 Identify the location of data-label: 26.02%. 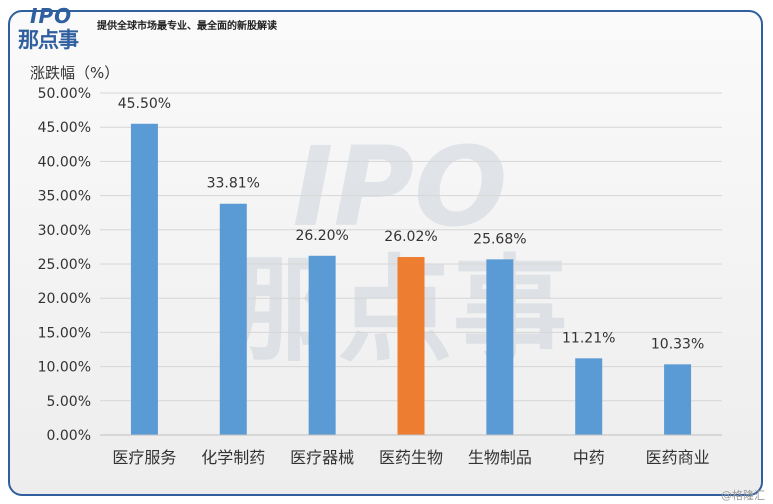
(410, 237).